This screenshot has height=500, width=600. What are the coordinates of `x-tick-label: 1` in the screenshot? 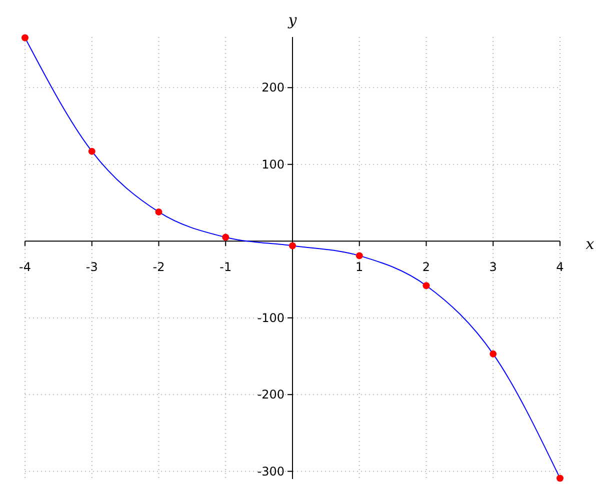 It's located at (360, 267).